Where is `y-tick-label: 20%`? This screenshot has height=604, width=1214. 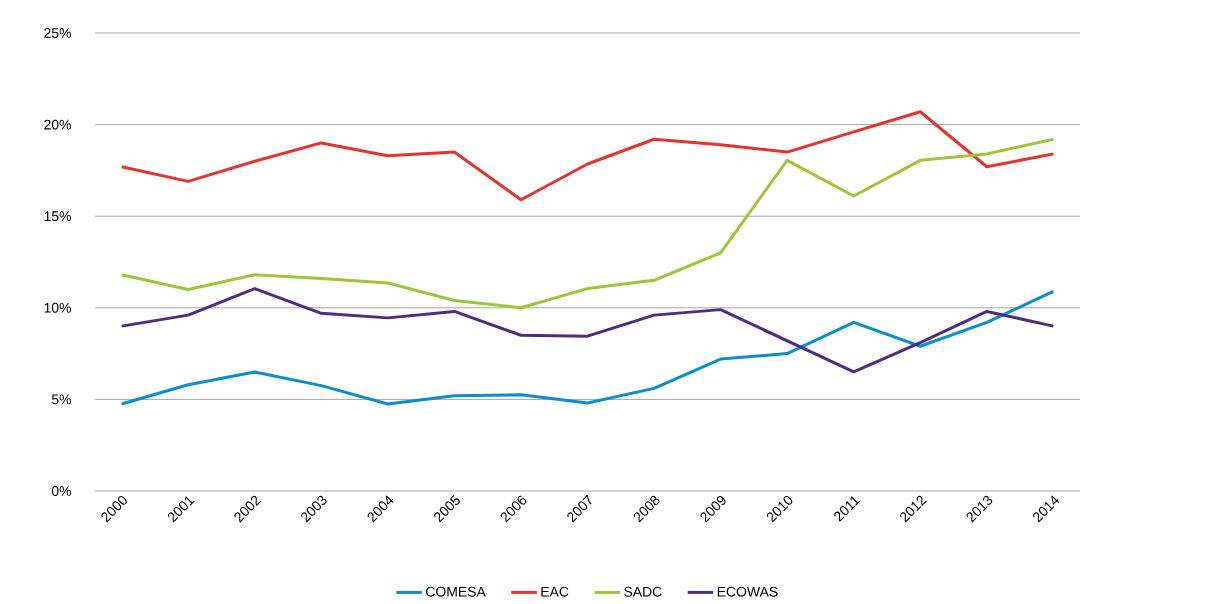 y-tick-label: 20% is located at coordinates (57, 124).